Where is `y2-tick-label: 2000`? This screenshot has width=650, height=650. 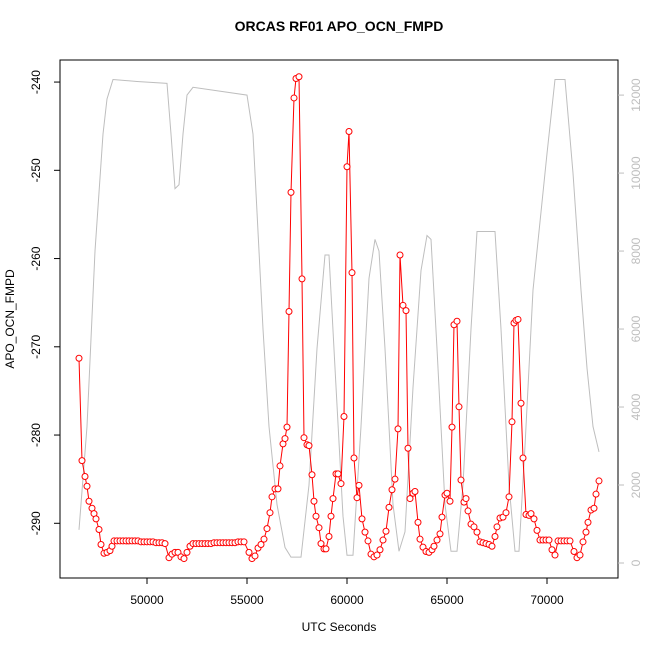 y2-tick-label: 2000 is located at coordinates (636, 484).